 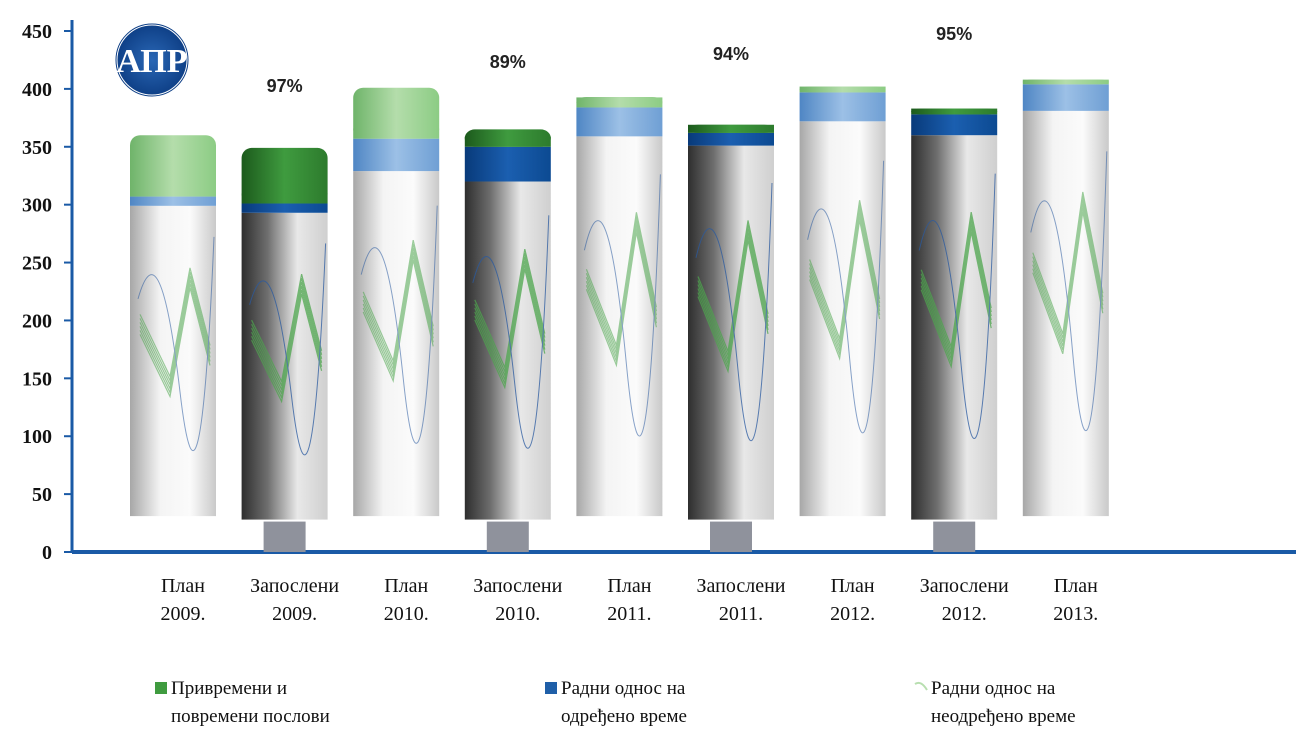 What do you see at coordinates (161, 688) in the screenshot?
I see `legend-swatch` at bounding box center [161, 688].